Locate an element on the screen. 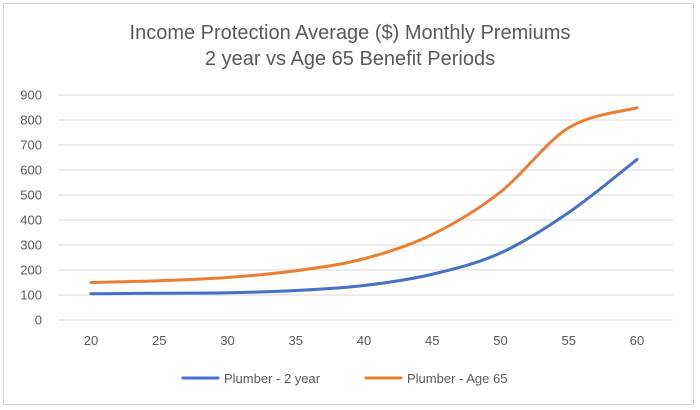  y-tick-label: 500 is located at coordinates (31, 195).